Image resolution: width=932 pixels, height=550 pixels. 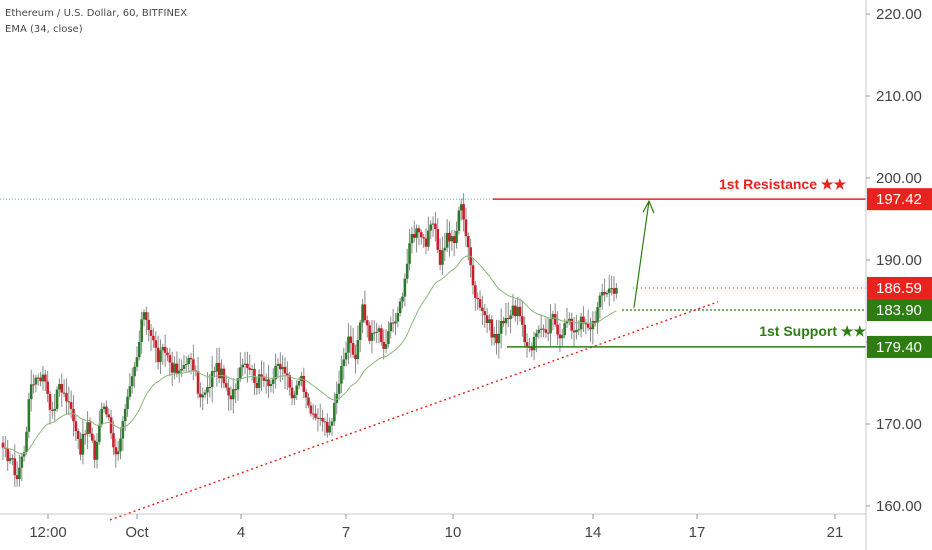 What do you see at coordinates (782, 184) in the screenshot?
I see `resistance-label: 1st Resistance ★★` at bounding box center [782, 184].